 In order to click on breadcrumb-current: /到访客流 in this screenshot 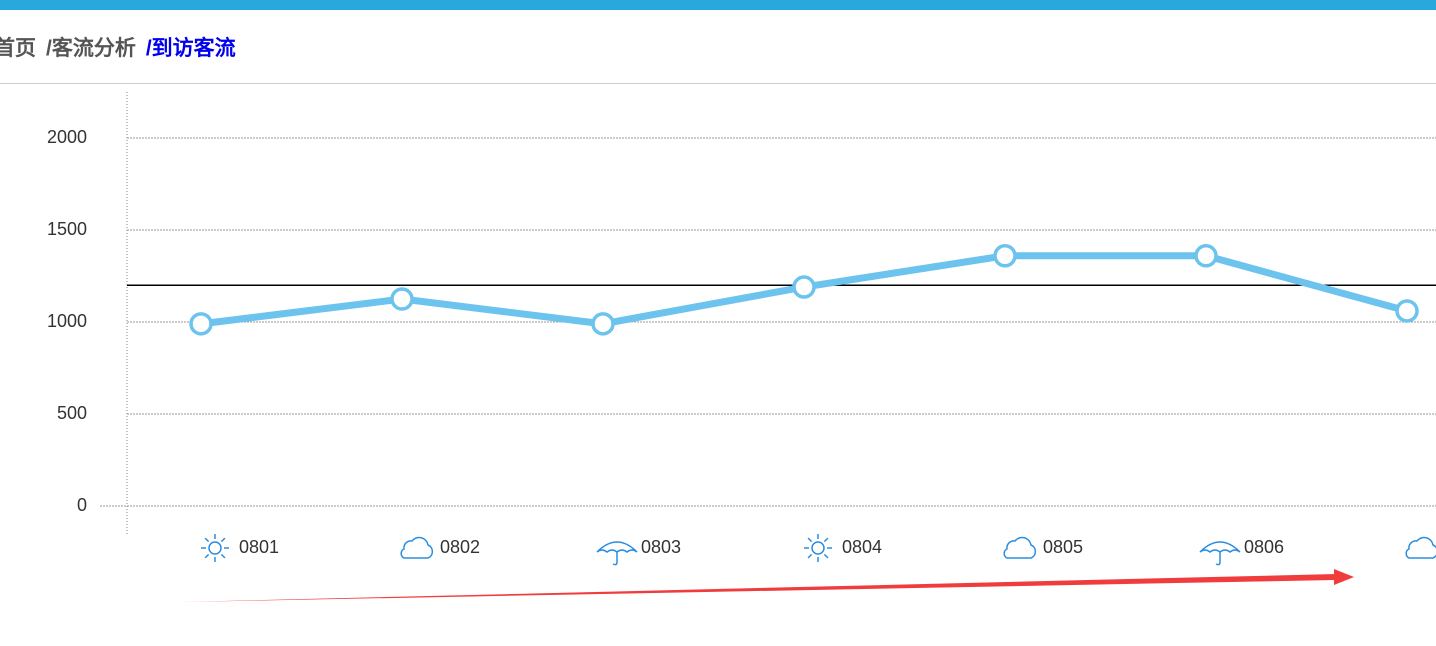, I will do `click(190, 48)`.